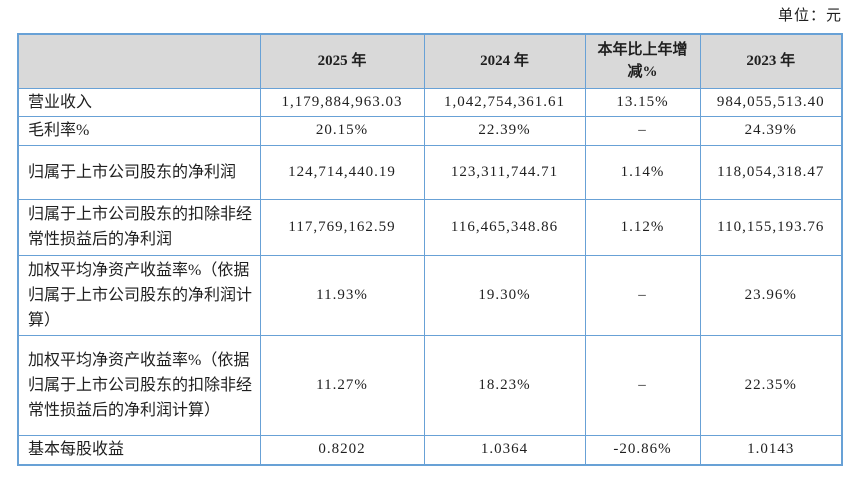  I want to click on column-header-2024: 2024 年, so click(504, 61).